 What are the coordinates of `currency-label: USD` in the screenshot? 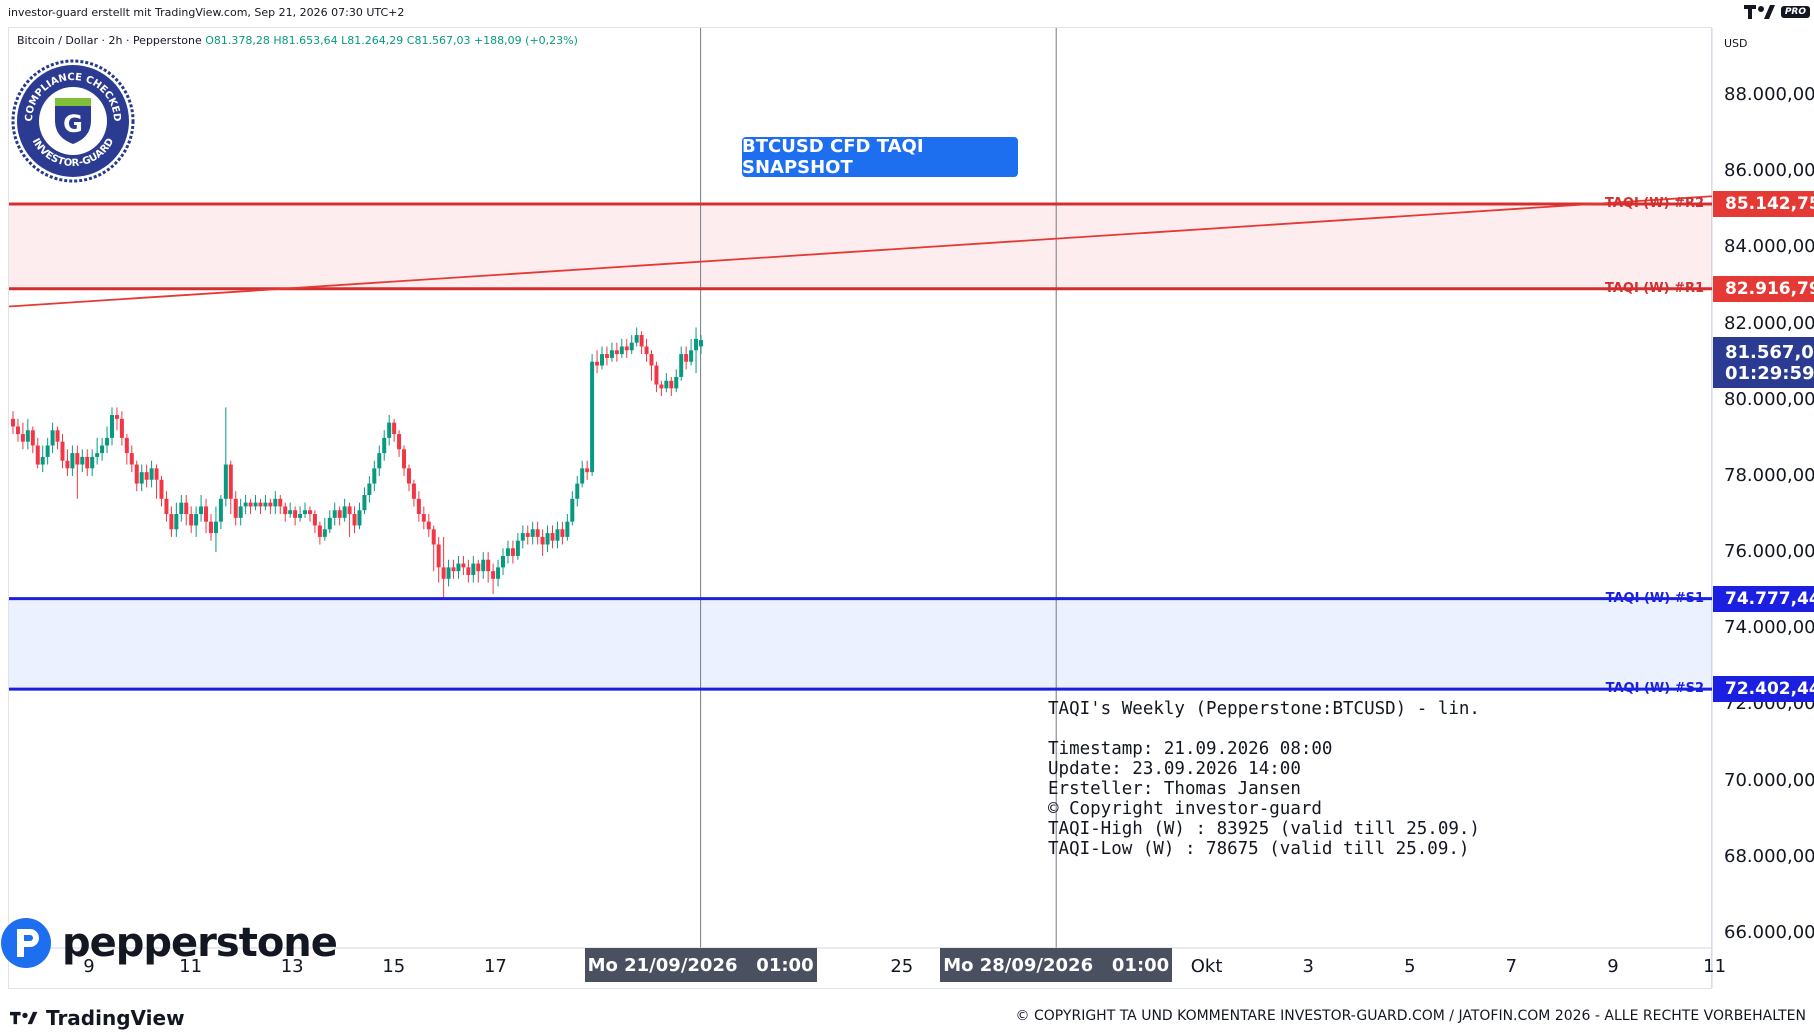 It's located at (1736, 43).